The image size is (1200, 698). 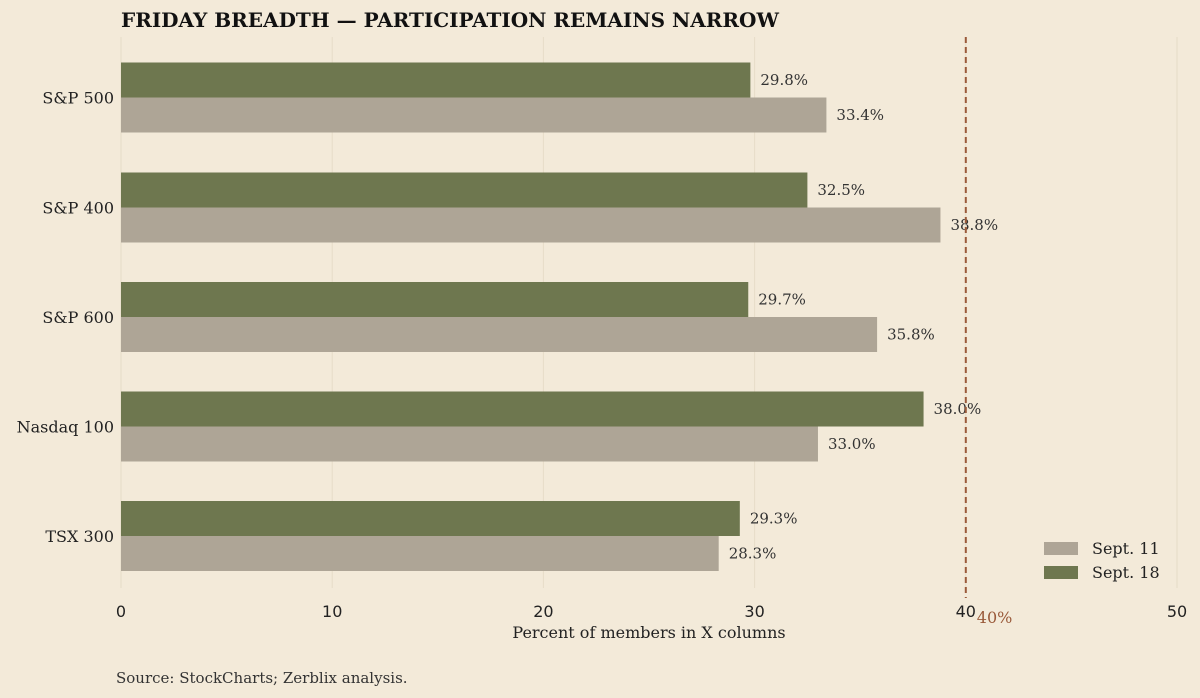 I want to click on legend-label: Sept. 18, so click(x=1126, y=572).